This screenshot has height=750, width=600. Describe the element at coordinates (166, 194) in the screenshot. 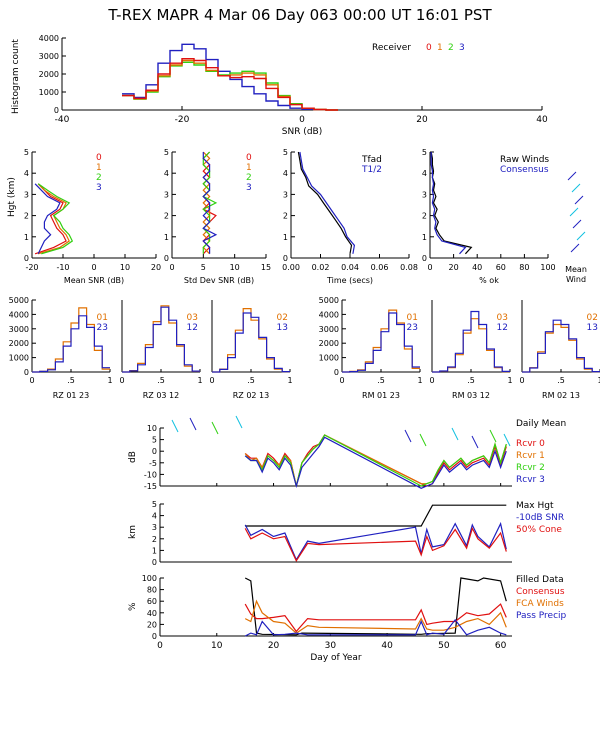

I see `std_snr-ytick-label: 3` at that location.